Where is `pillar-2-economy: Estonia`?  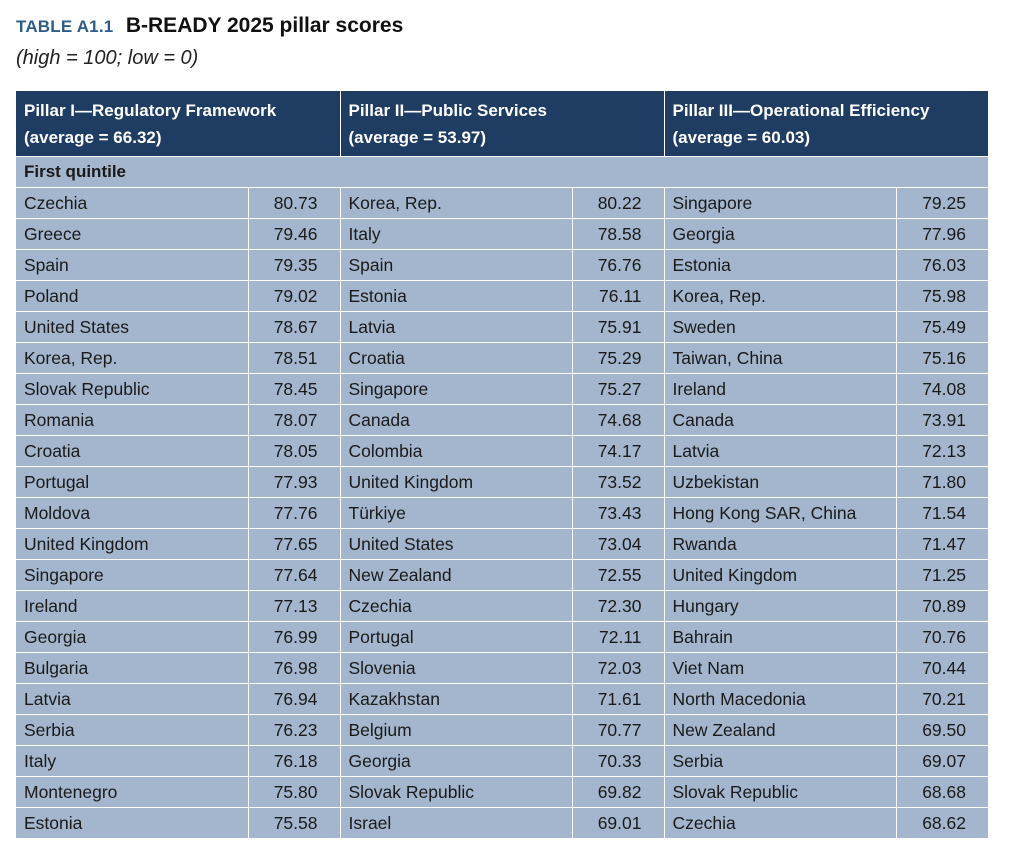 pillar-2-economy: Estonia is located at coordinates (455, 296).